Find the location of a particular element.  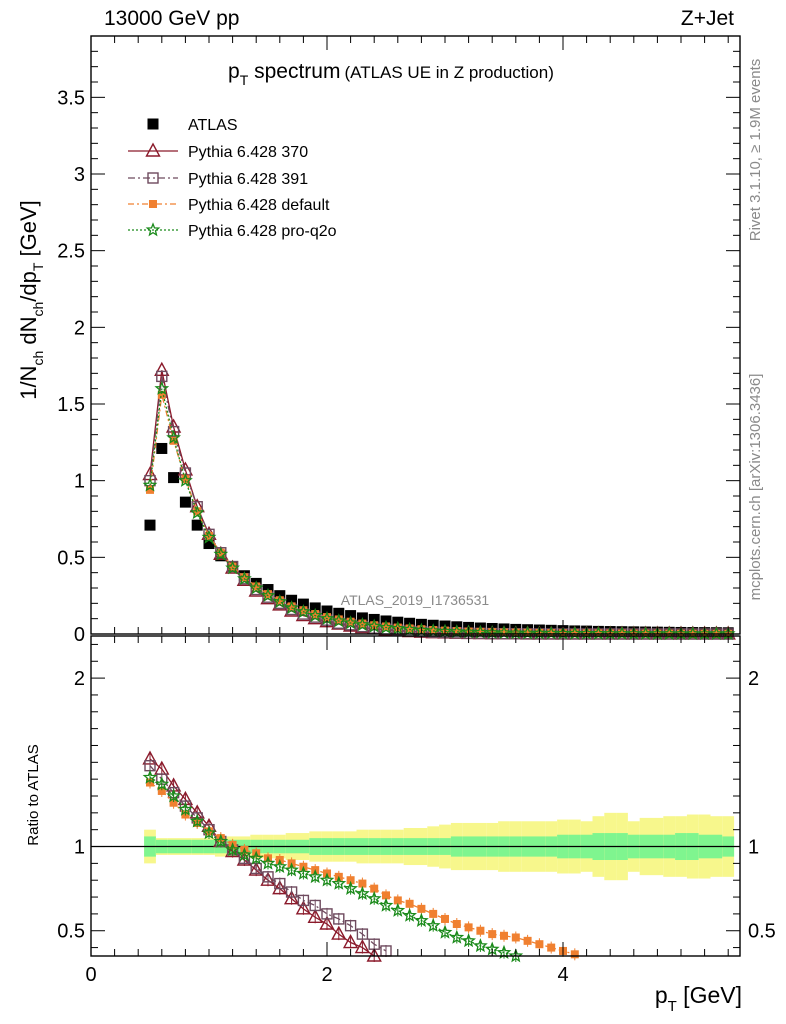

main-point-4-6-shape is located at coordinates (221, 553).